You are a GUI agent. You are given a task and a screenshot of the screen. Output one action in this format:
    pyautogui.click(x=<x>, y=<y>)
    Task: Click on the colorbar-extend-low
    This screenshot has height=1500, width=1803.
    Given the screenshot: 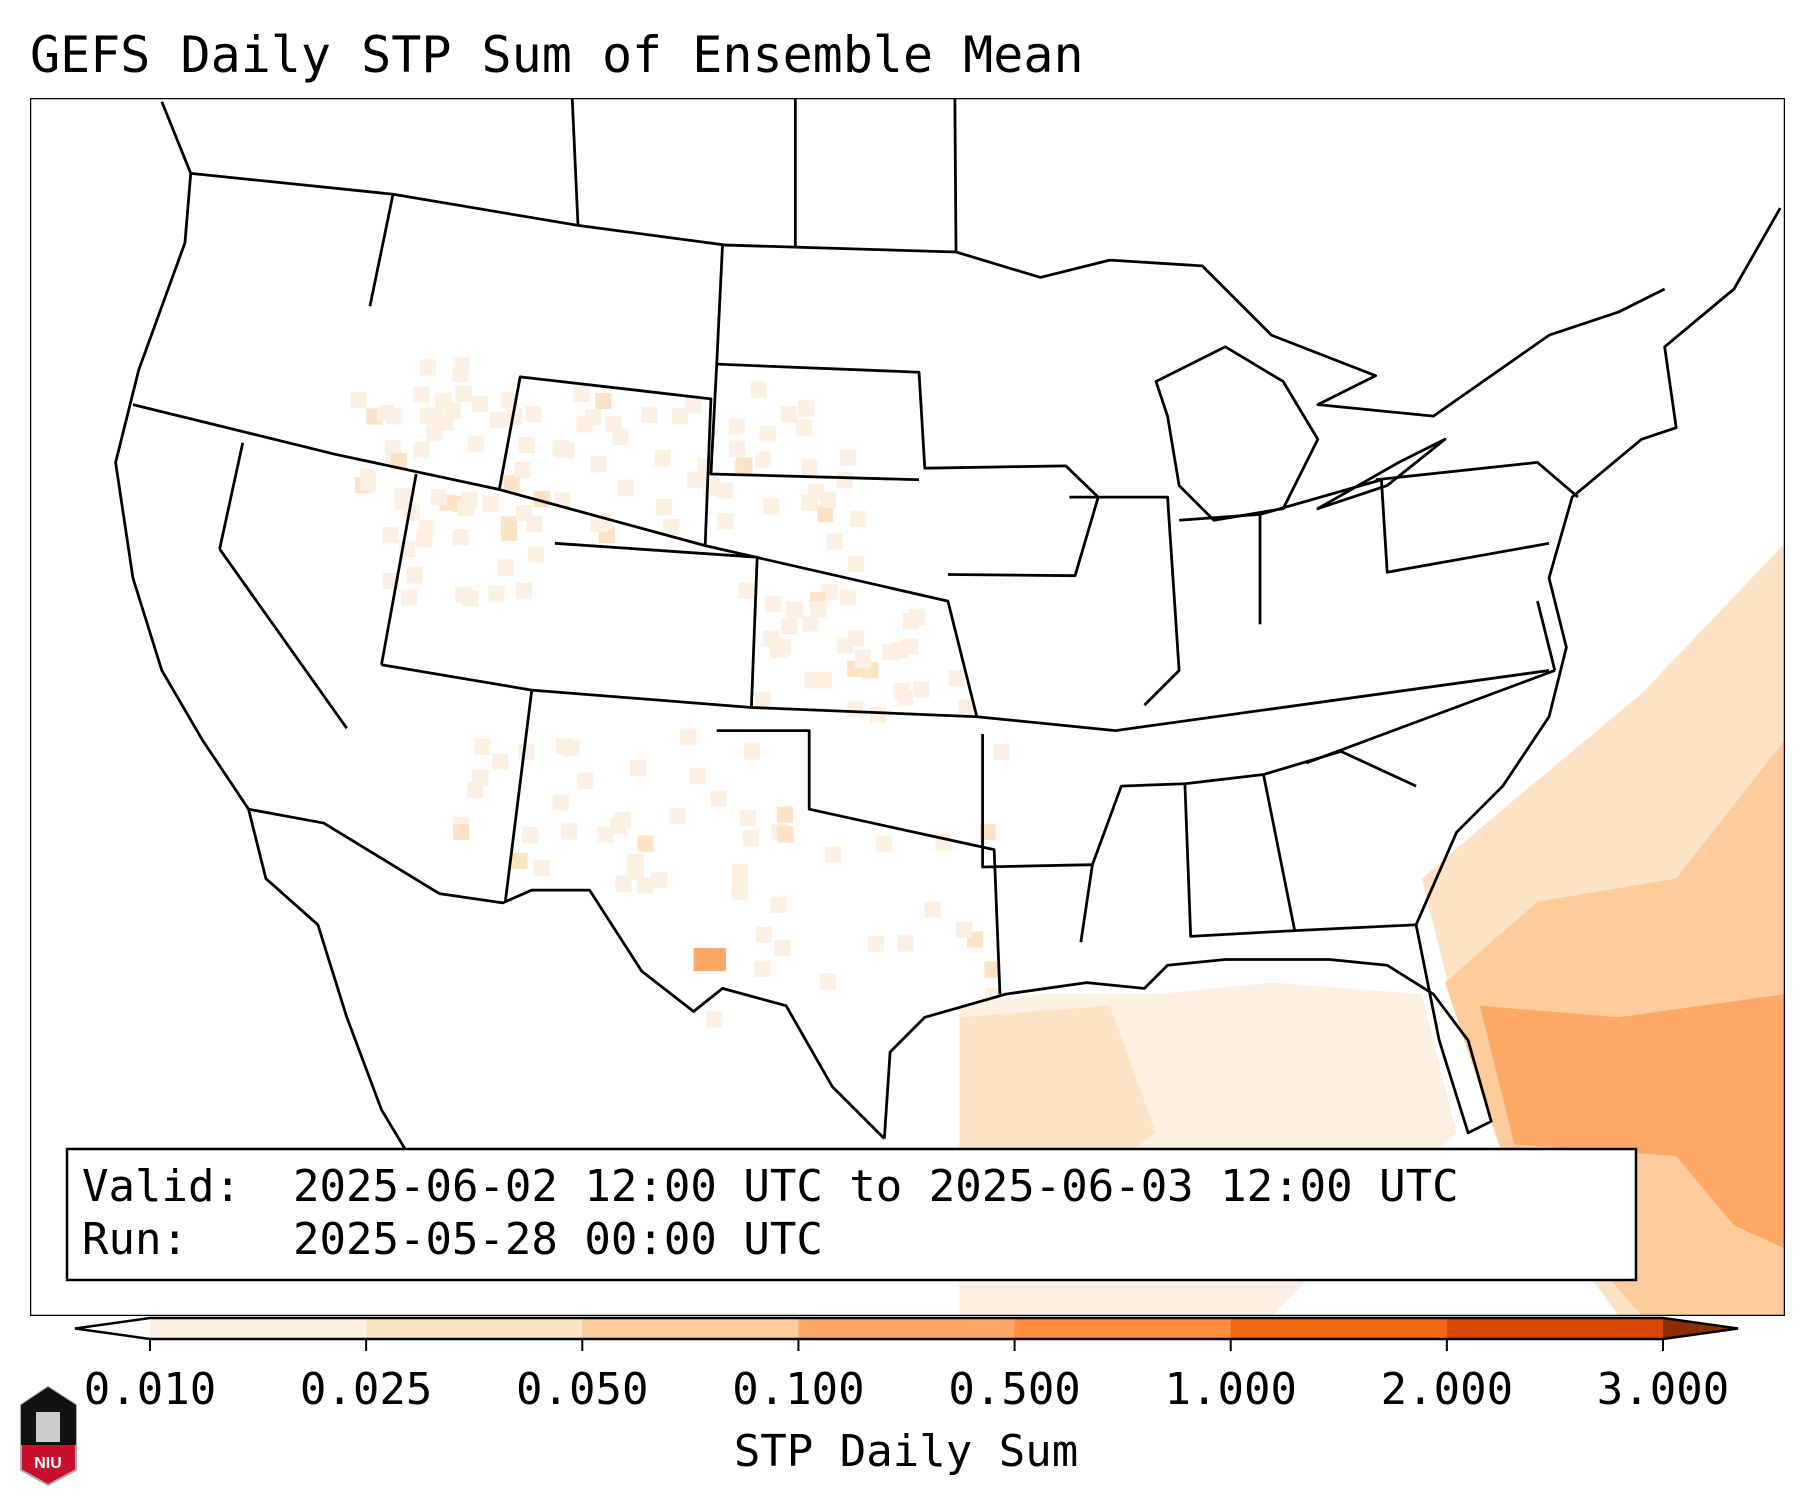 What is the action you would take?
    pyautogui.click(x=112, y=1328)
    